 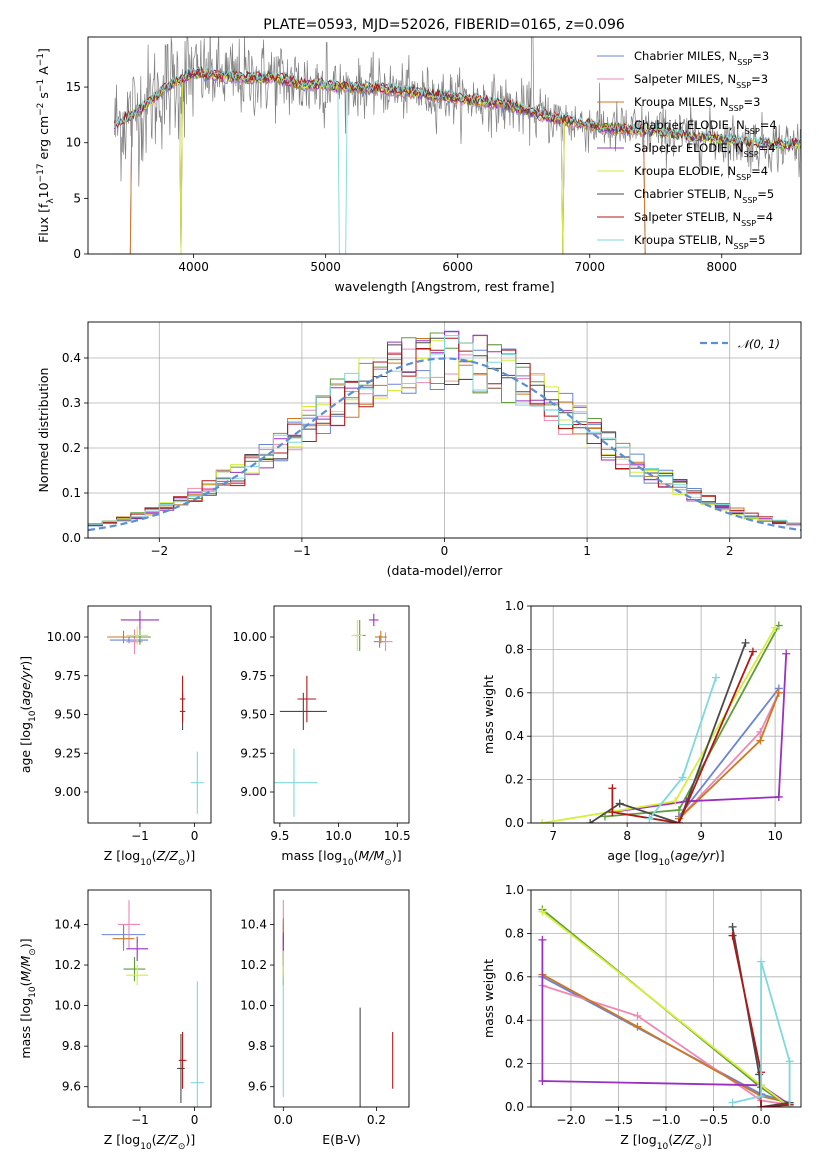 I want to click on x-tick-label: 2, so click(x=730, y=551).